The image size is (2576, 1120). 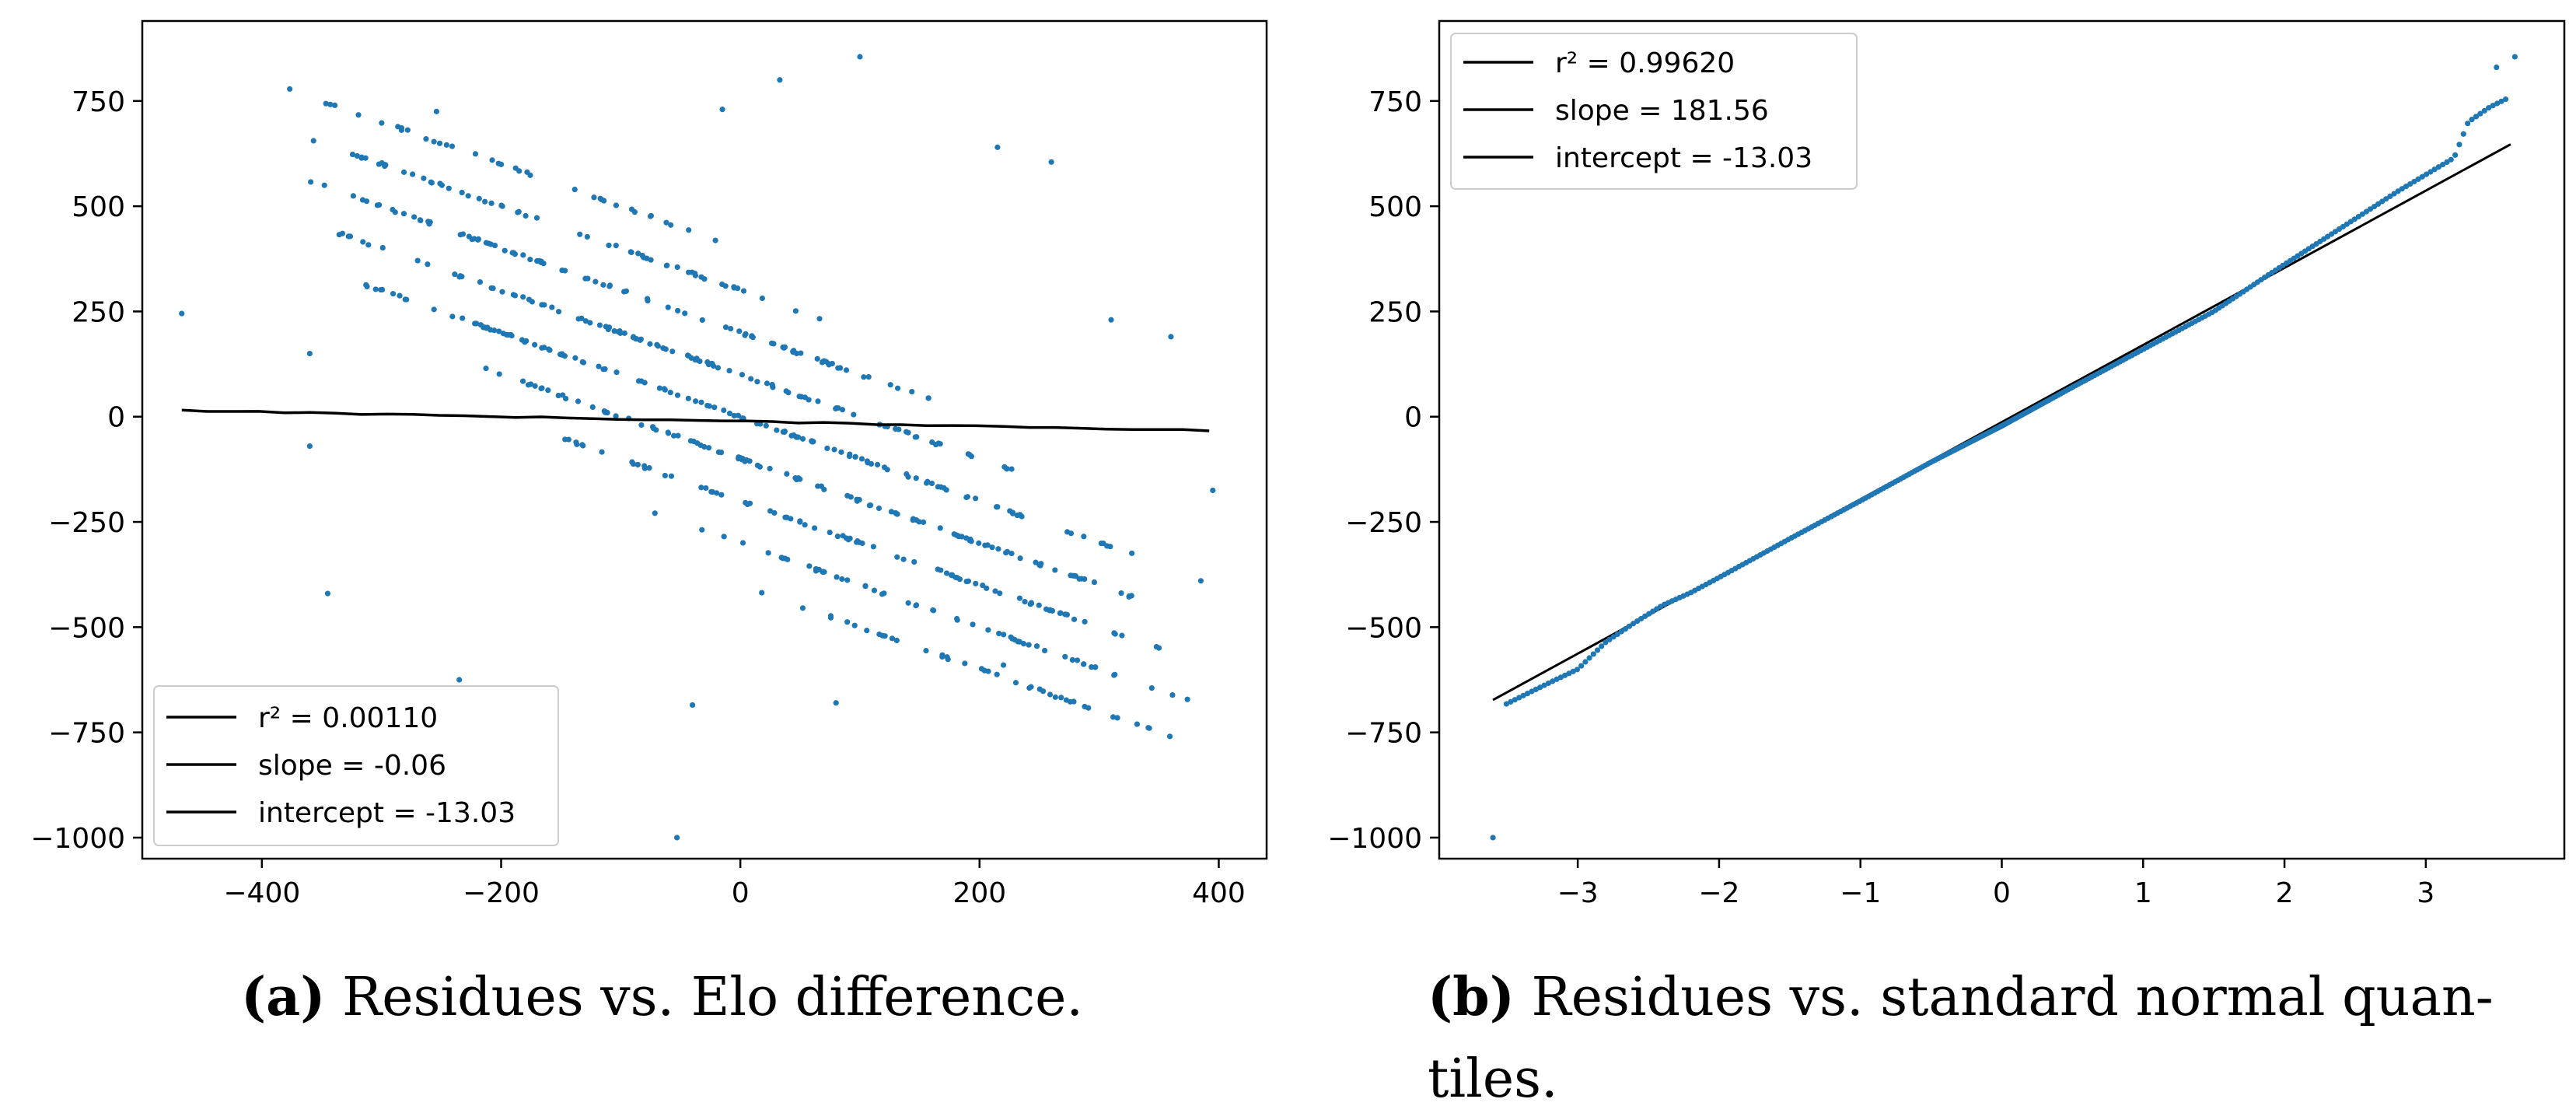 I want to click on panel-a-y-tick-label: −750, so click(x=86, y=734).